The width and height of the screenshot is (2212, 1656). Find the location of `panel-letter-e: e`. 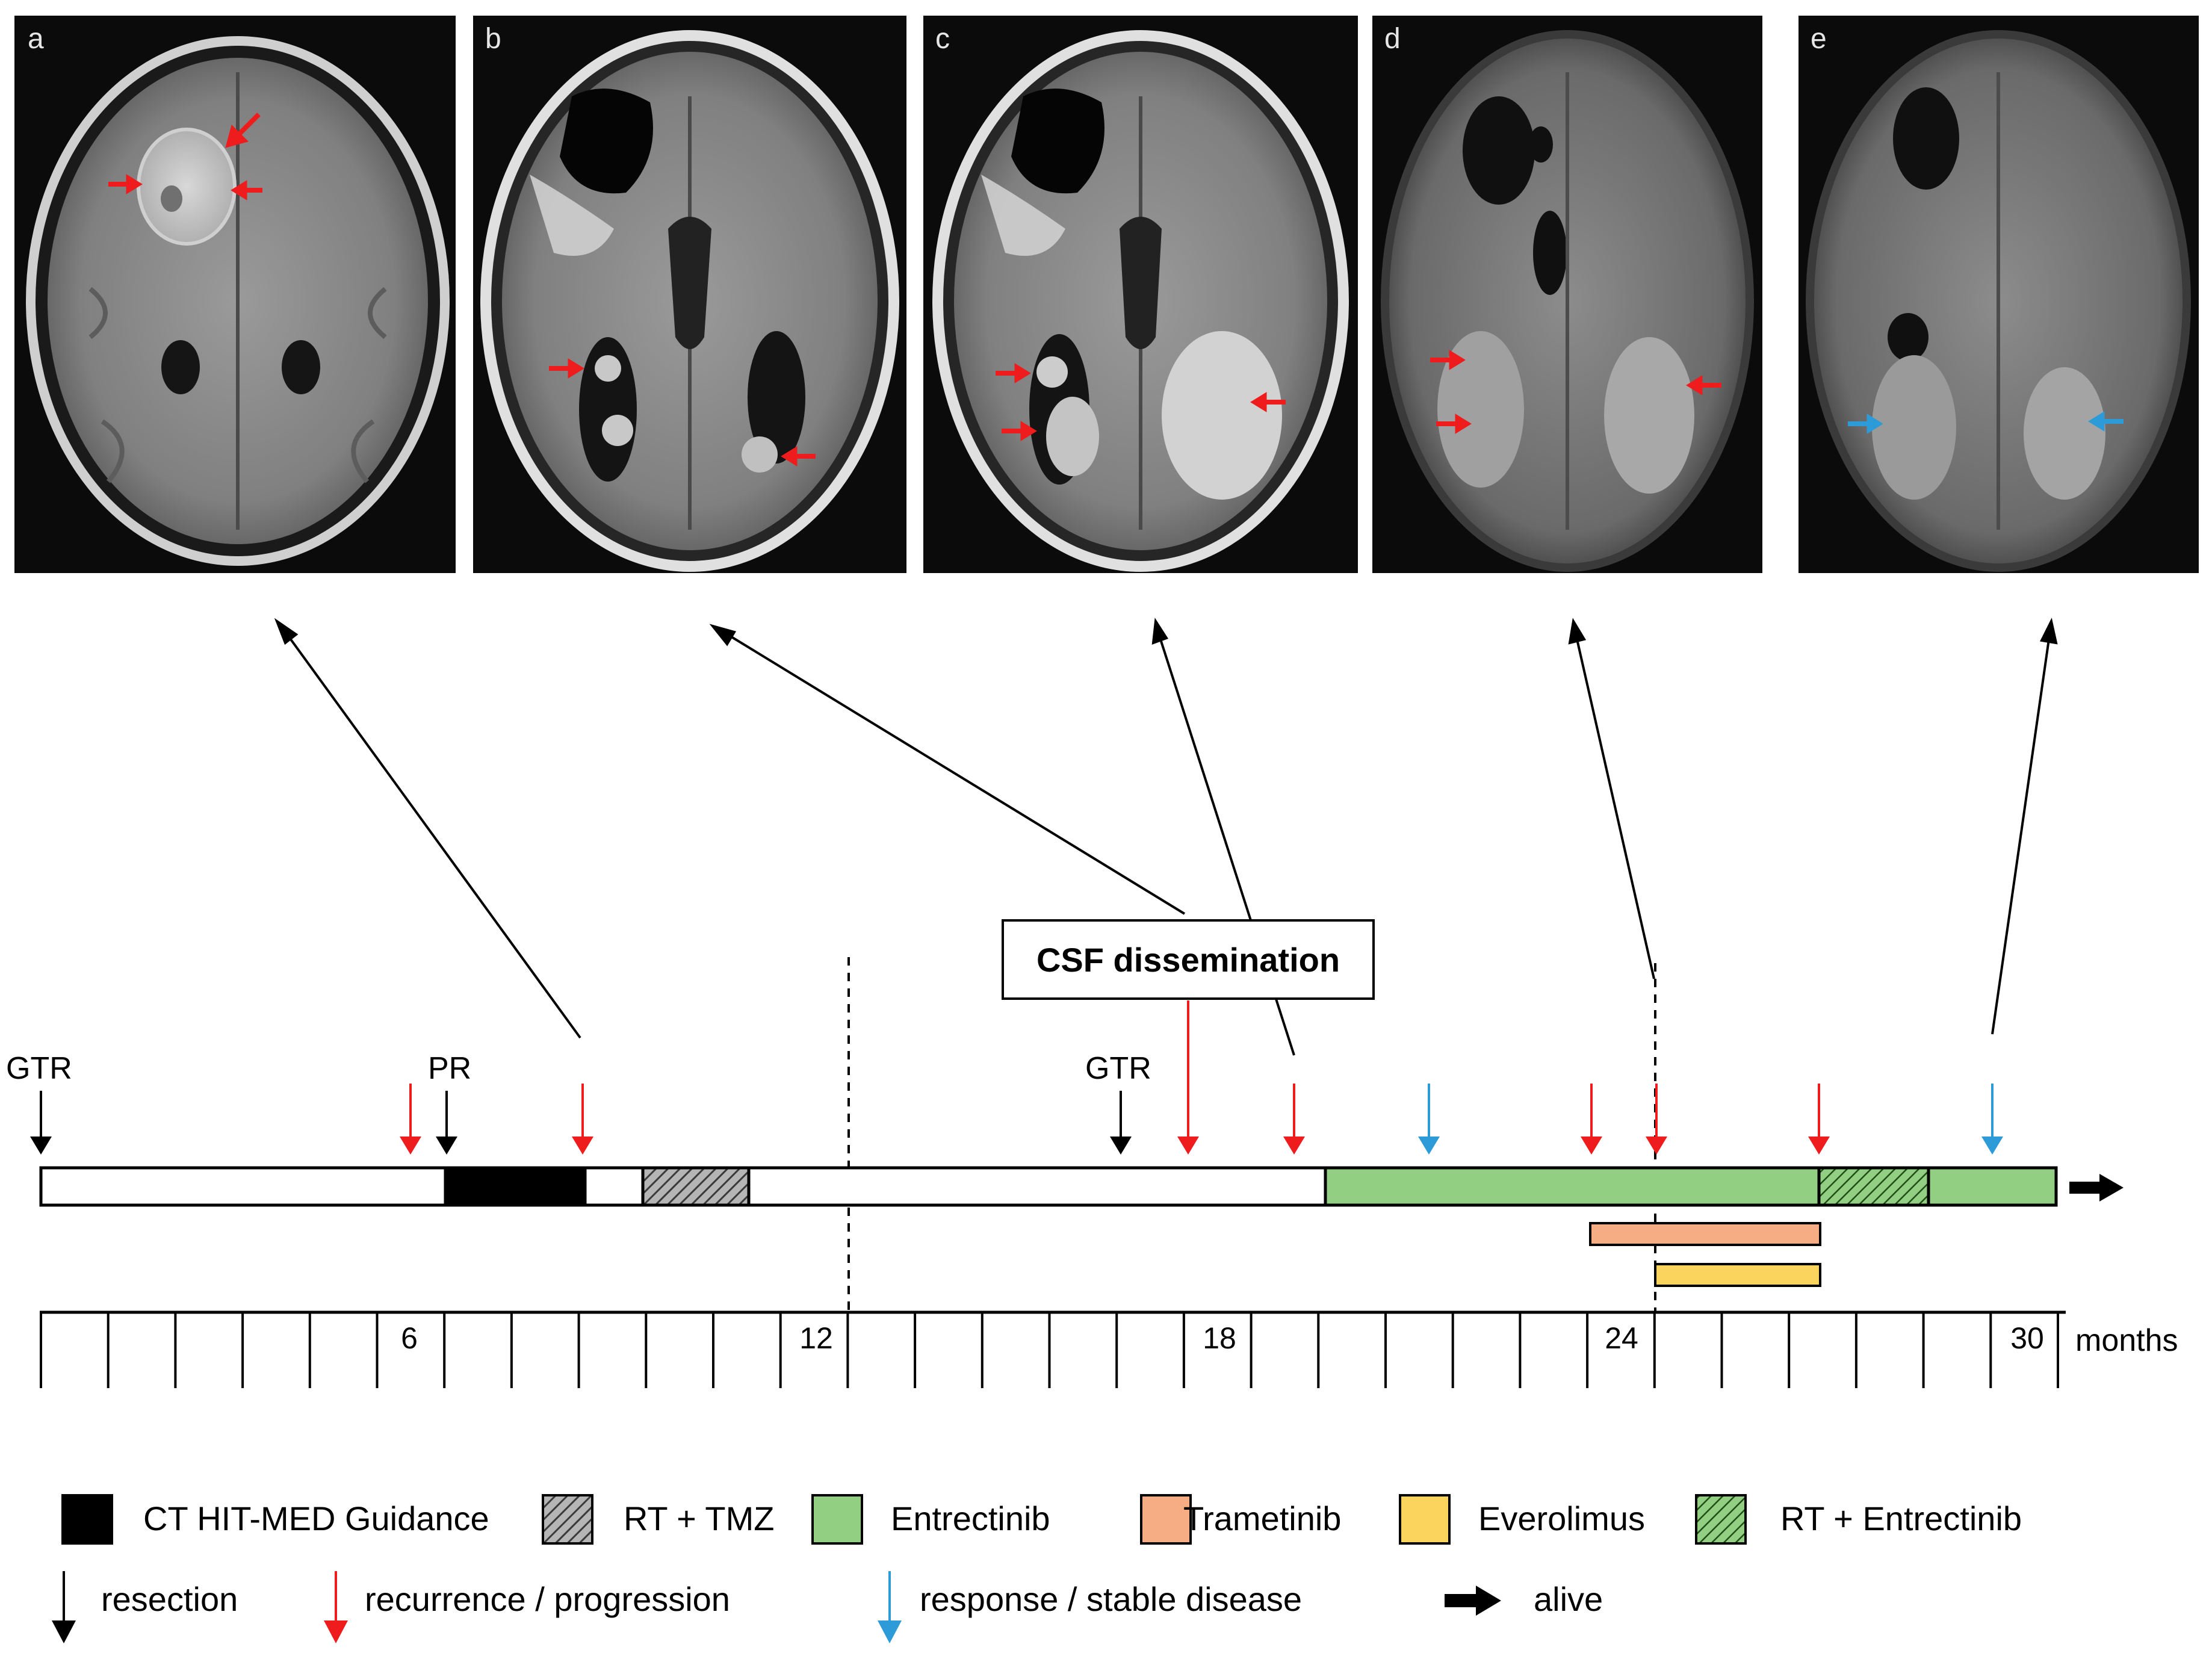

panel-letter-e: e is located at coordinates (1819, 39).